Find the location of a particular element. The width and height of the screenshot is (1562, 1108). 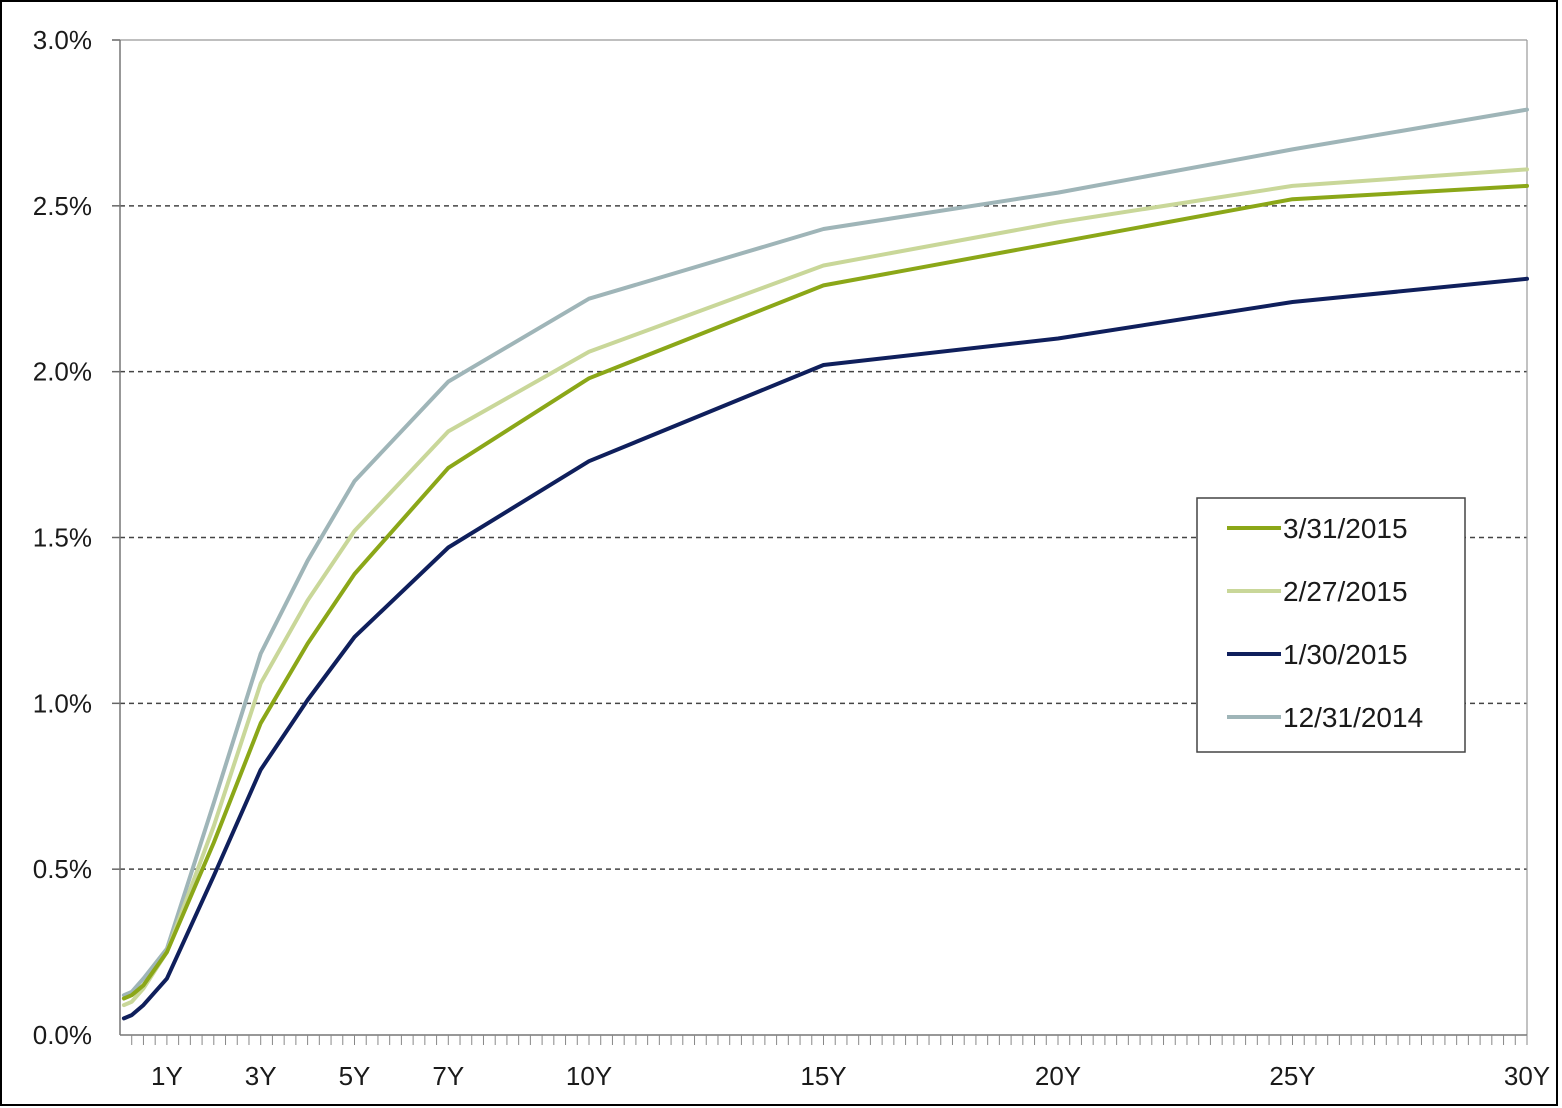

y-tick-label: 0.0% is located at coordinates (62, 1035).